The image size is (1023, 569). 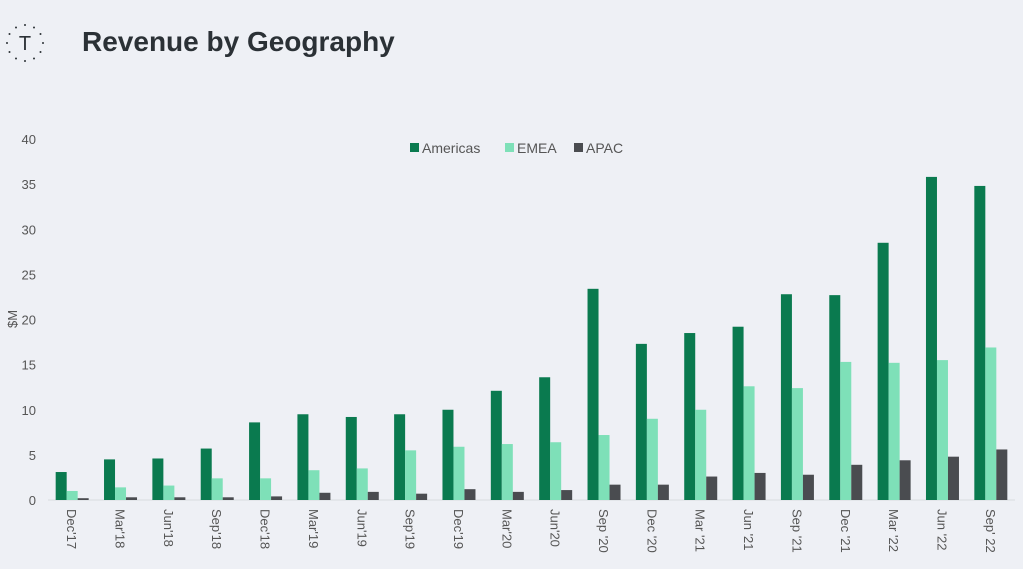 I want to click on x-tick-label: Mar'19, so click(x=313, y=528).